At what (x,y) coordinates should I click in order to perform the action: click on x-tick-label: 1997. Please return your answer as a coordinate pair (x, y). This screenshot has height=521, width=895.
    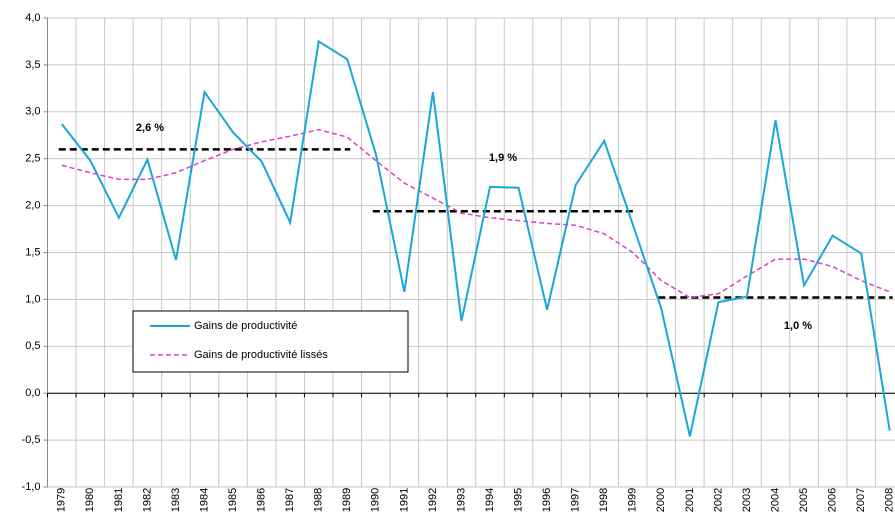
    Looking at the image, I should click on (576, 500).